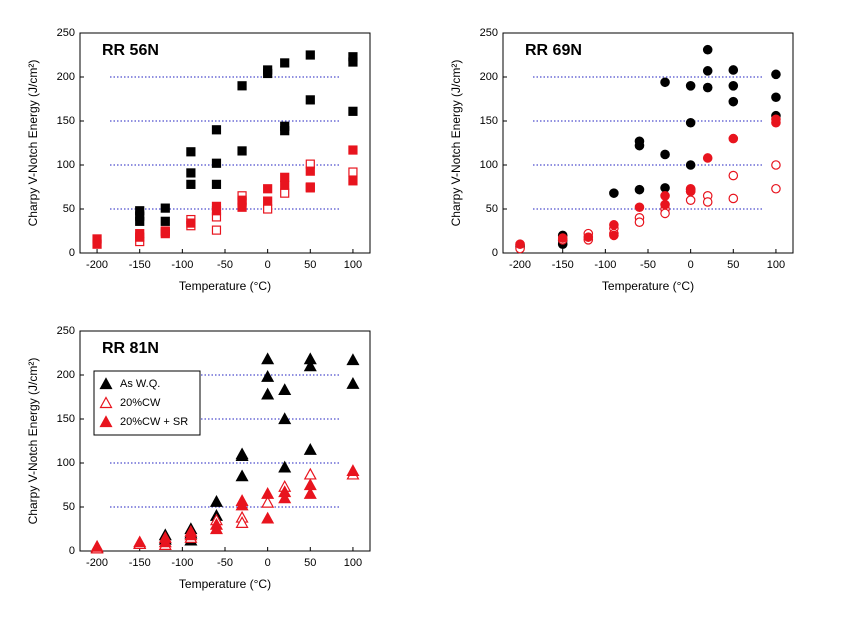  I want to click on x-tick-label: -200, so click(520, 265).